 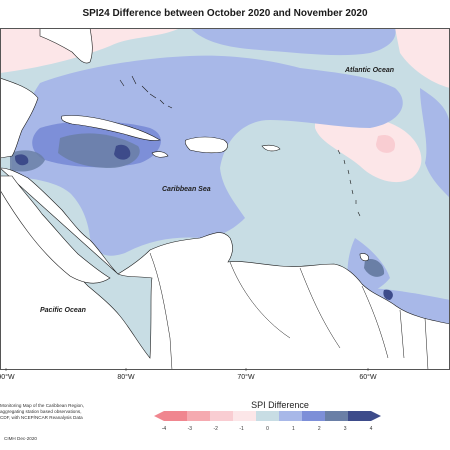 I want to click on legend-arrow-low, so click(x=159, y=416).